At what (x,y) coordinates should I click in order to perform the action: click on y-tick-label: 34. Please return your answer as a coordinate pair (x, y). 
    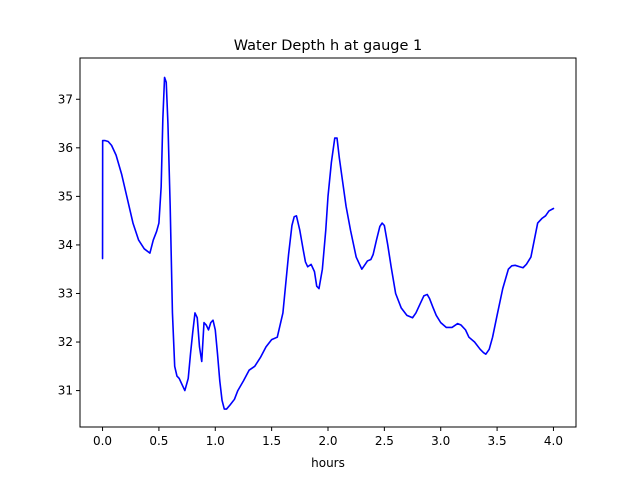
    Looking at the image, I should click on (65, 245).